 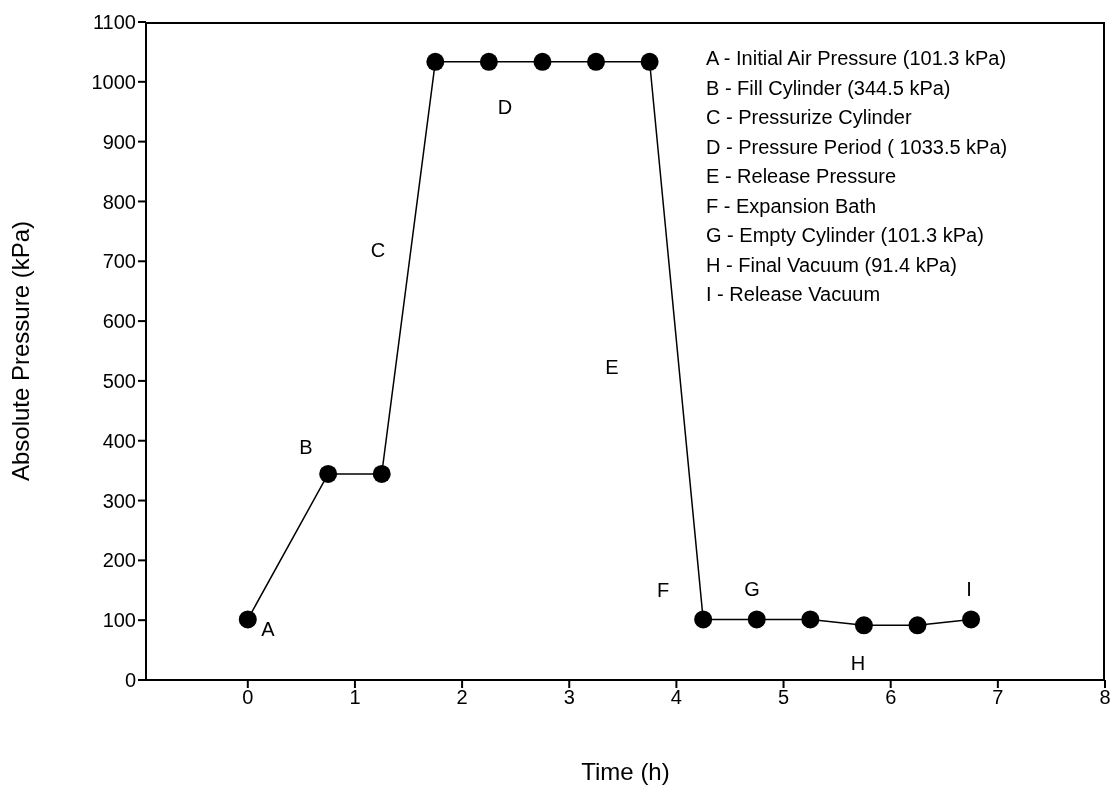 What do you see at coordinates (752, 589) in the screenshot?
I see `annotation: G` at bounding box center [752, 589].